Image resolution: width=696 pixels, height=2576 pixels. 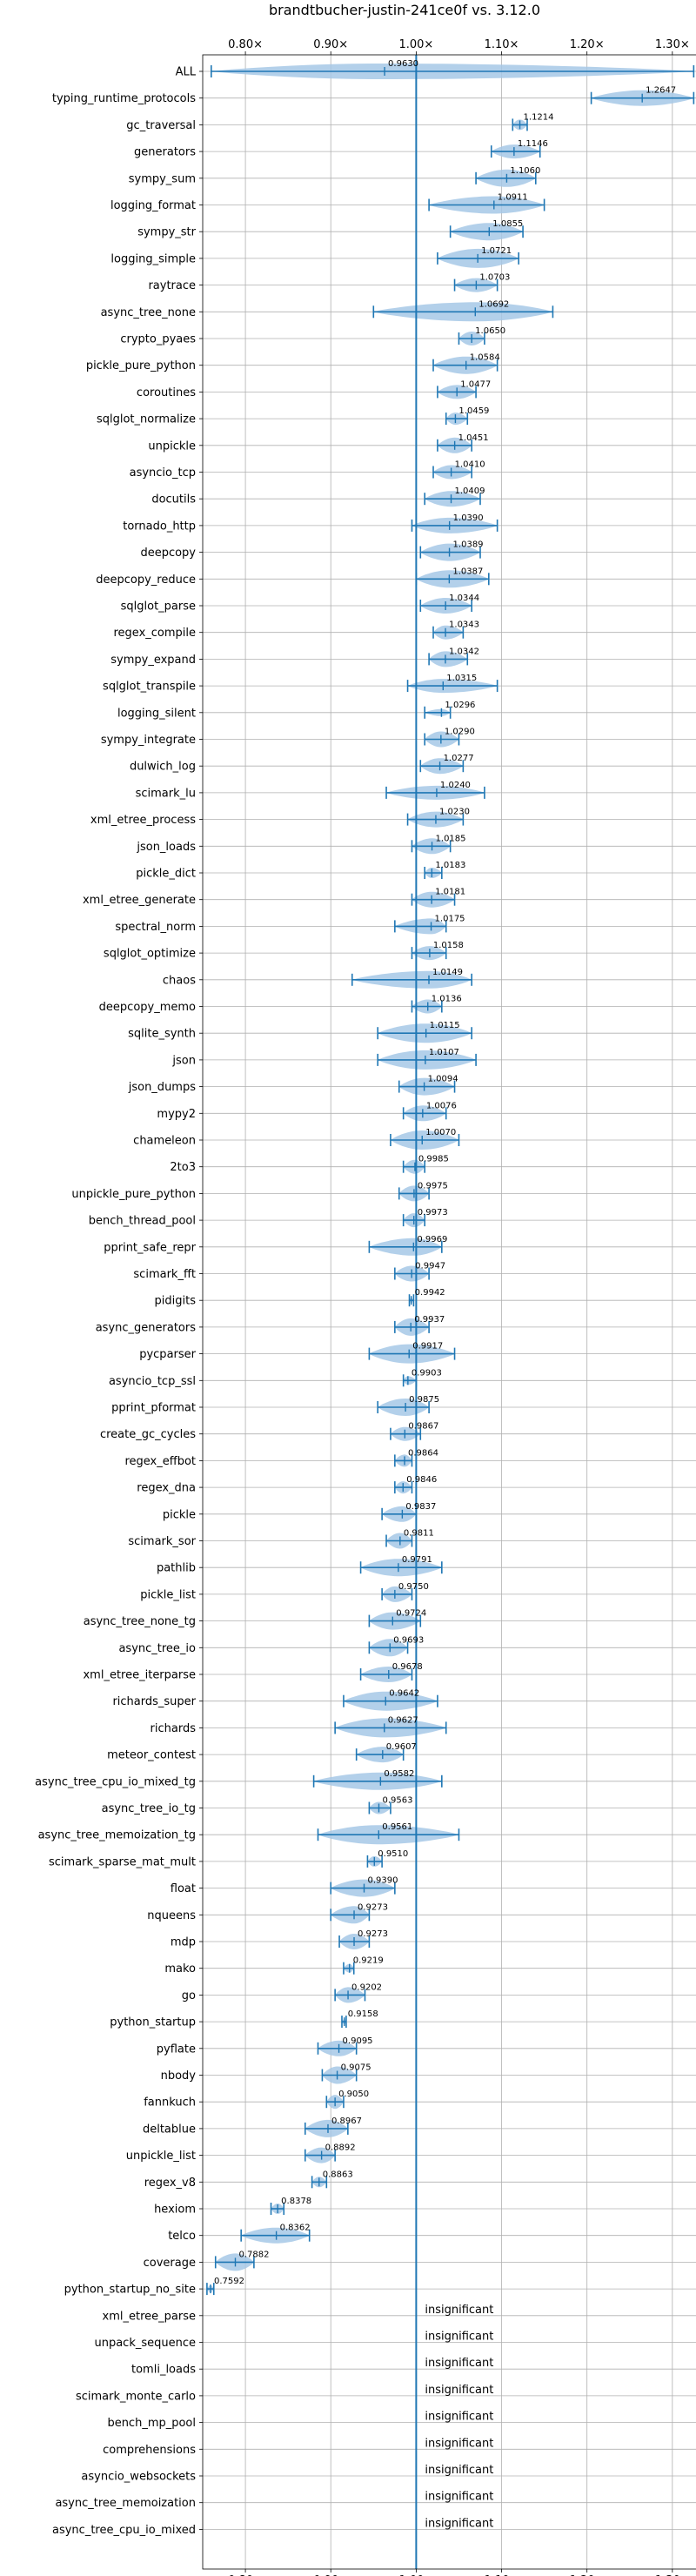 What do you see at coordinates (296, 2201) in the screenshot?
I see `value-label-hexiom: 0.8378` at bounding box center [296, 2201].